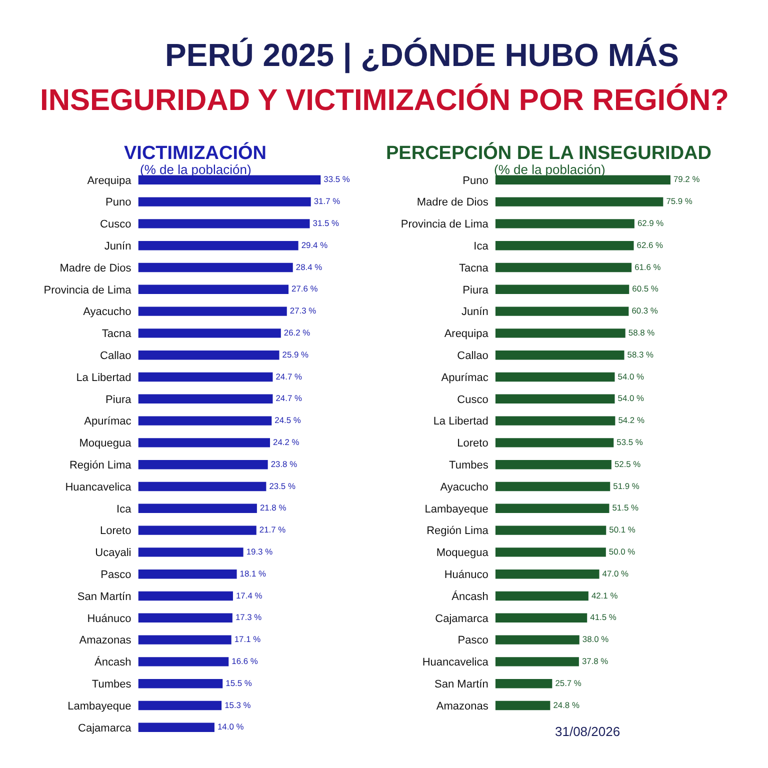  I want to click on data-label: 51.9 %, so click(626, 485).